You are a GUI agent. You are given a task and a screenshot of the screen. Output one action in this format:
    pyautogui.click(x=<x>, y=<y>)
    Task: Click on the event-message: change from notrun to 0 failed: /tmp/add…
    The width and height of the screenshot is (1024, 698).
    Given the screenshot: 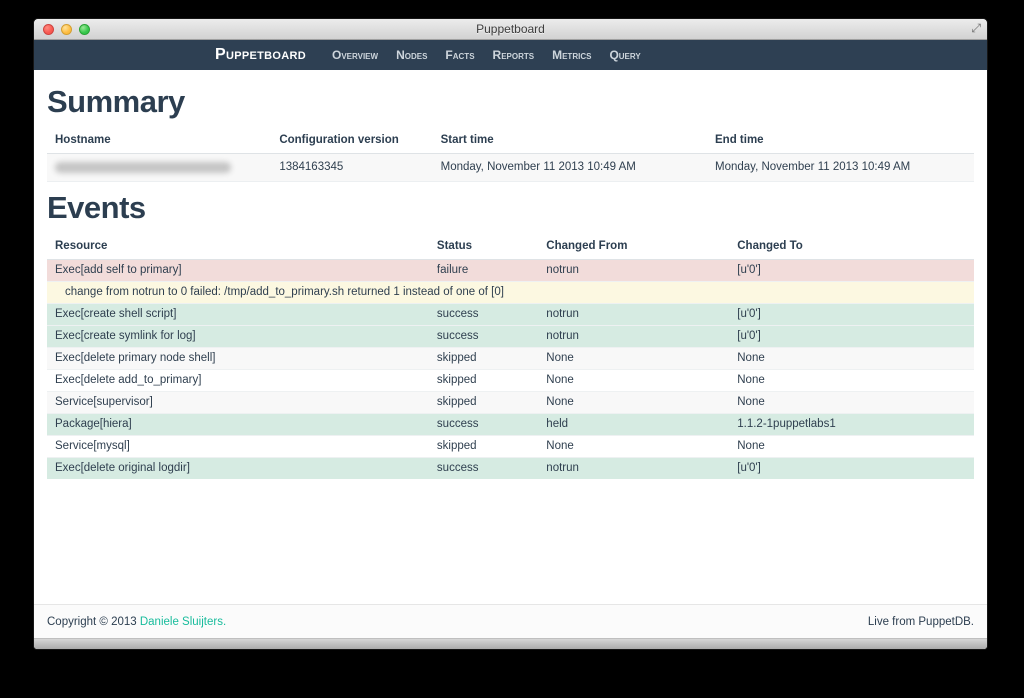 What is the action you would take?
    pyautogui.click(x=284, y=292)
    